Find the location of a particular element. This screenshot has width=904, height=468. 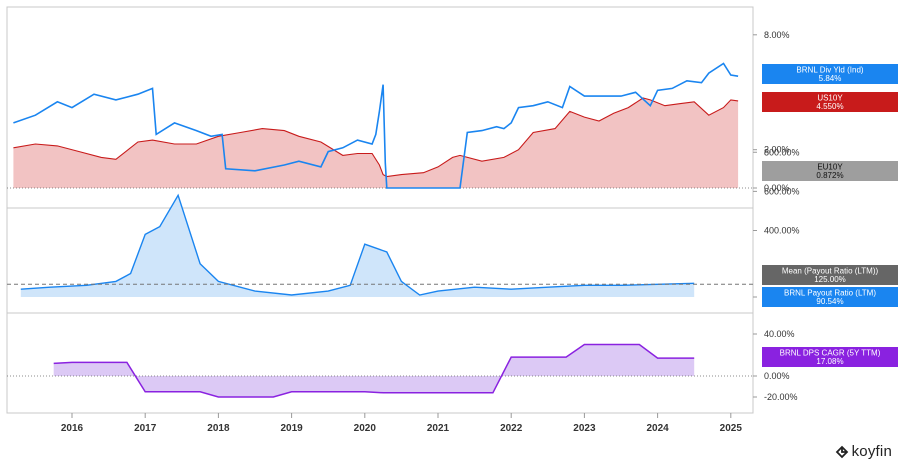

label-us10y-bg is located at coordinates (830, 102).